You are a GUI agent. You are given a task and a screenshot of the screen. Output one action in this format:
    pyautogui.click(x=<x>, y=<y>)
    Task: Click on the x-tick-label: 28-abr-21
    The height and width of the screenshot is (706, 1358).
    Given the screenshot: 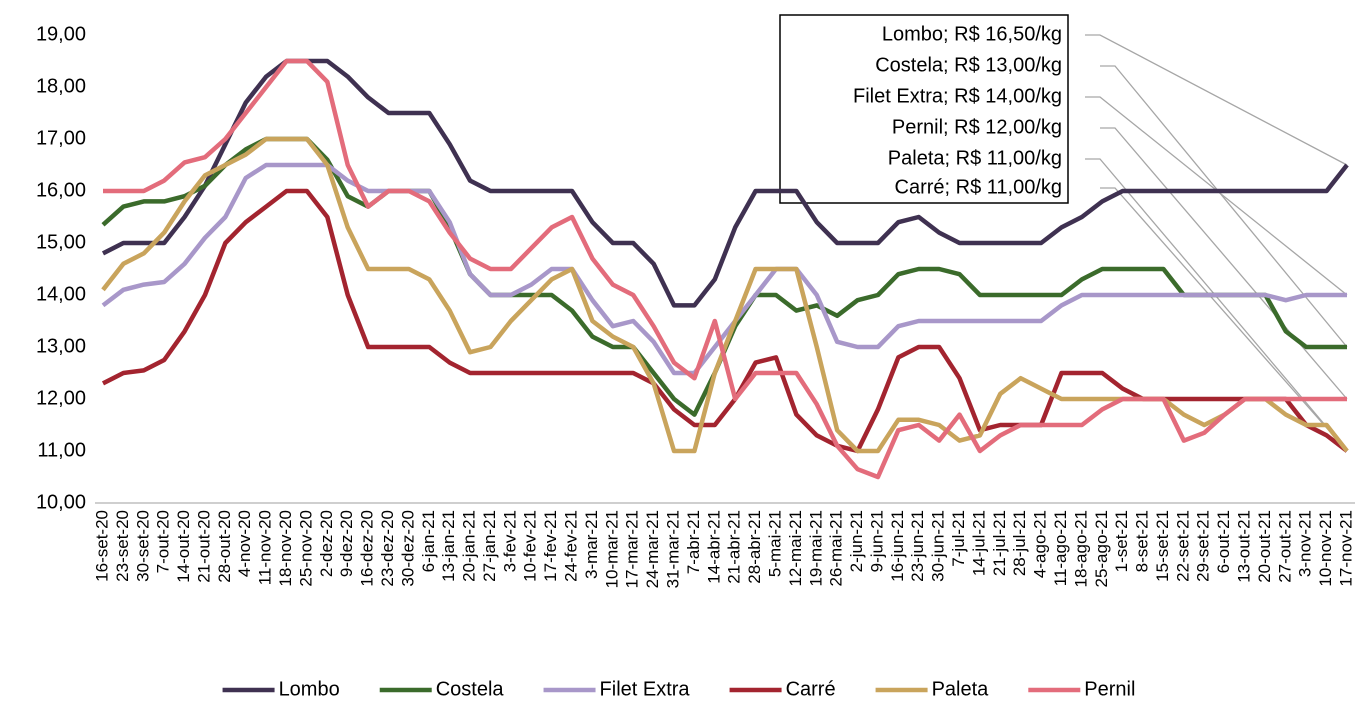 What is the action you would take?
    pyautogui.click(x=754, y=547)
    